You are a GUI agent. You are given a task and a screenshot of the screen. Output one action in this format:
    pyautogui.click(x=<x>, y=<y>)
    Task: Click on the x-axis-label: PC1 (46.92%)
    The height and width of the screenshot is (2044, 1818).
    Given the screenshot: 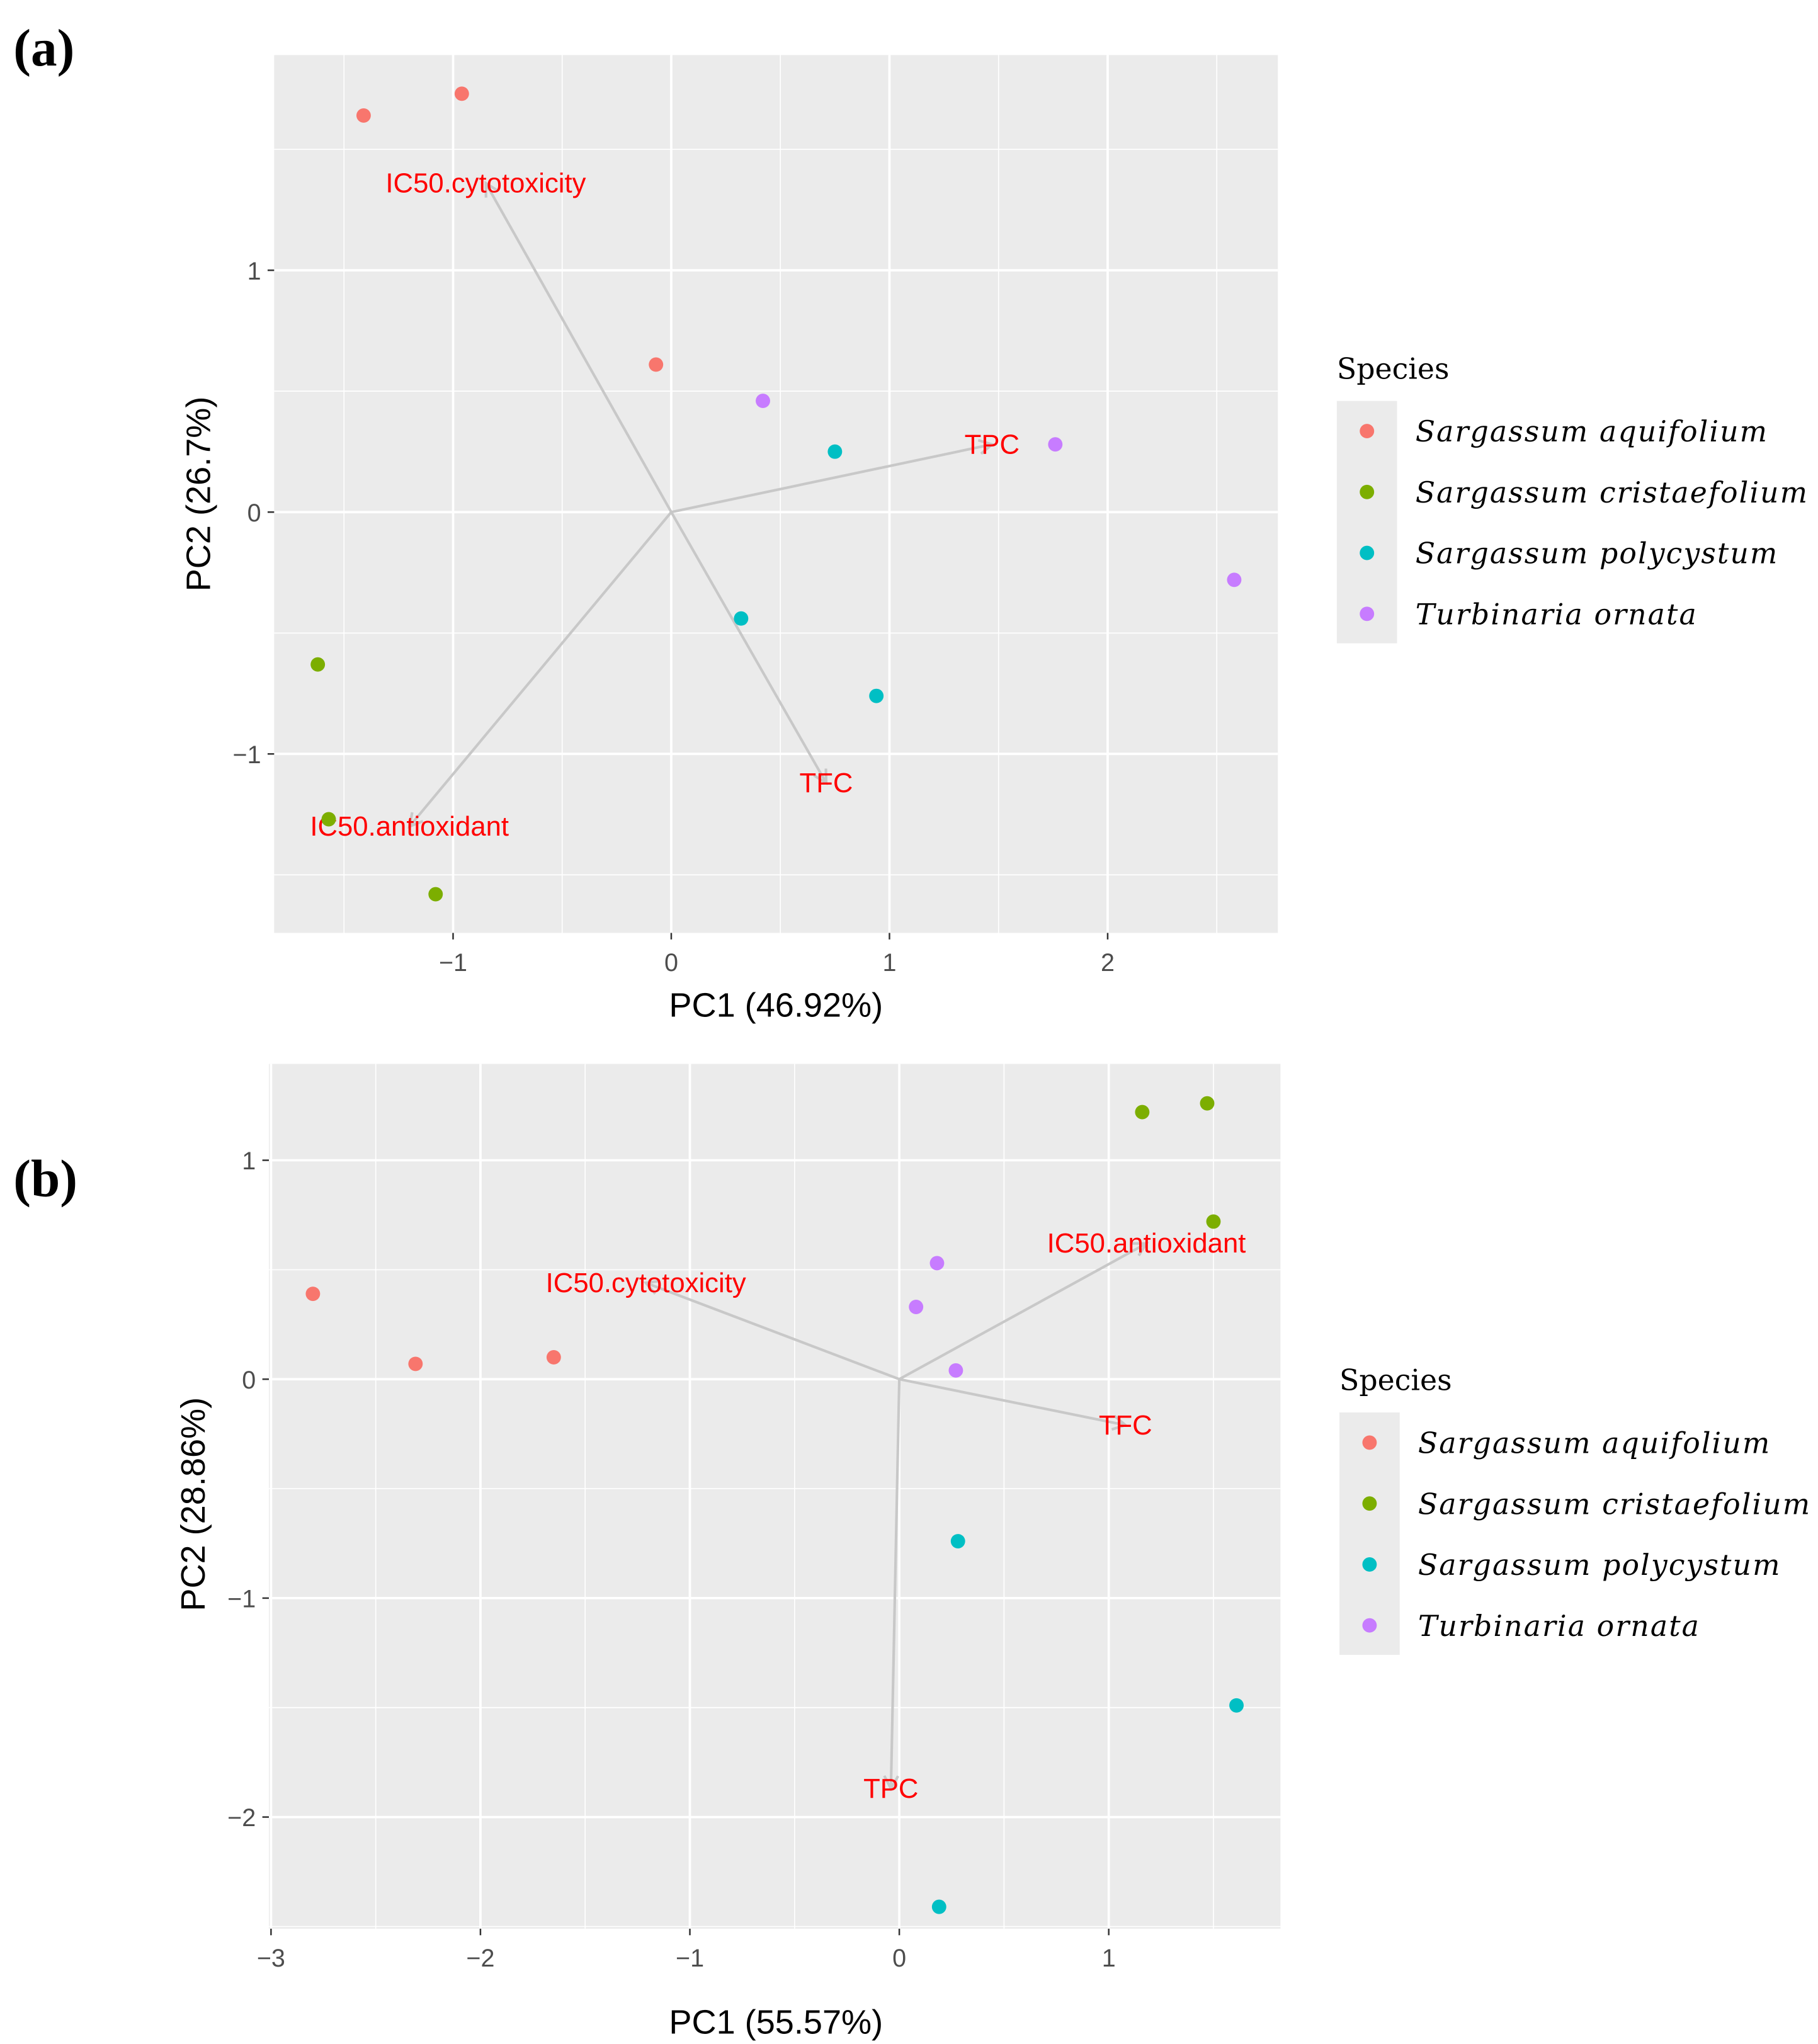 What is the action you would take?
    pyautogui.click(x=776, y=1006)
    